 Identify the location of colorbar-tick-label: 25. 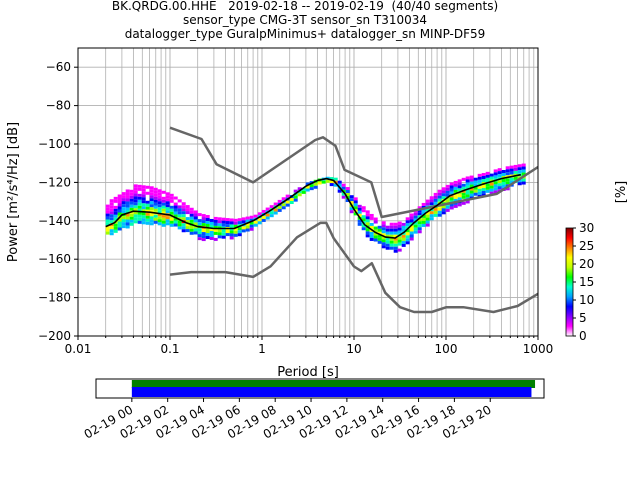
(586, 246).